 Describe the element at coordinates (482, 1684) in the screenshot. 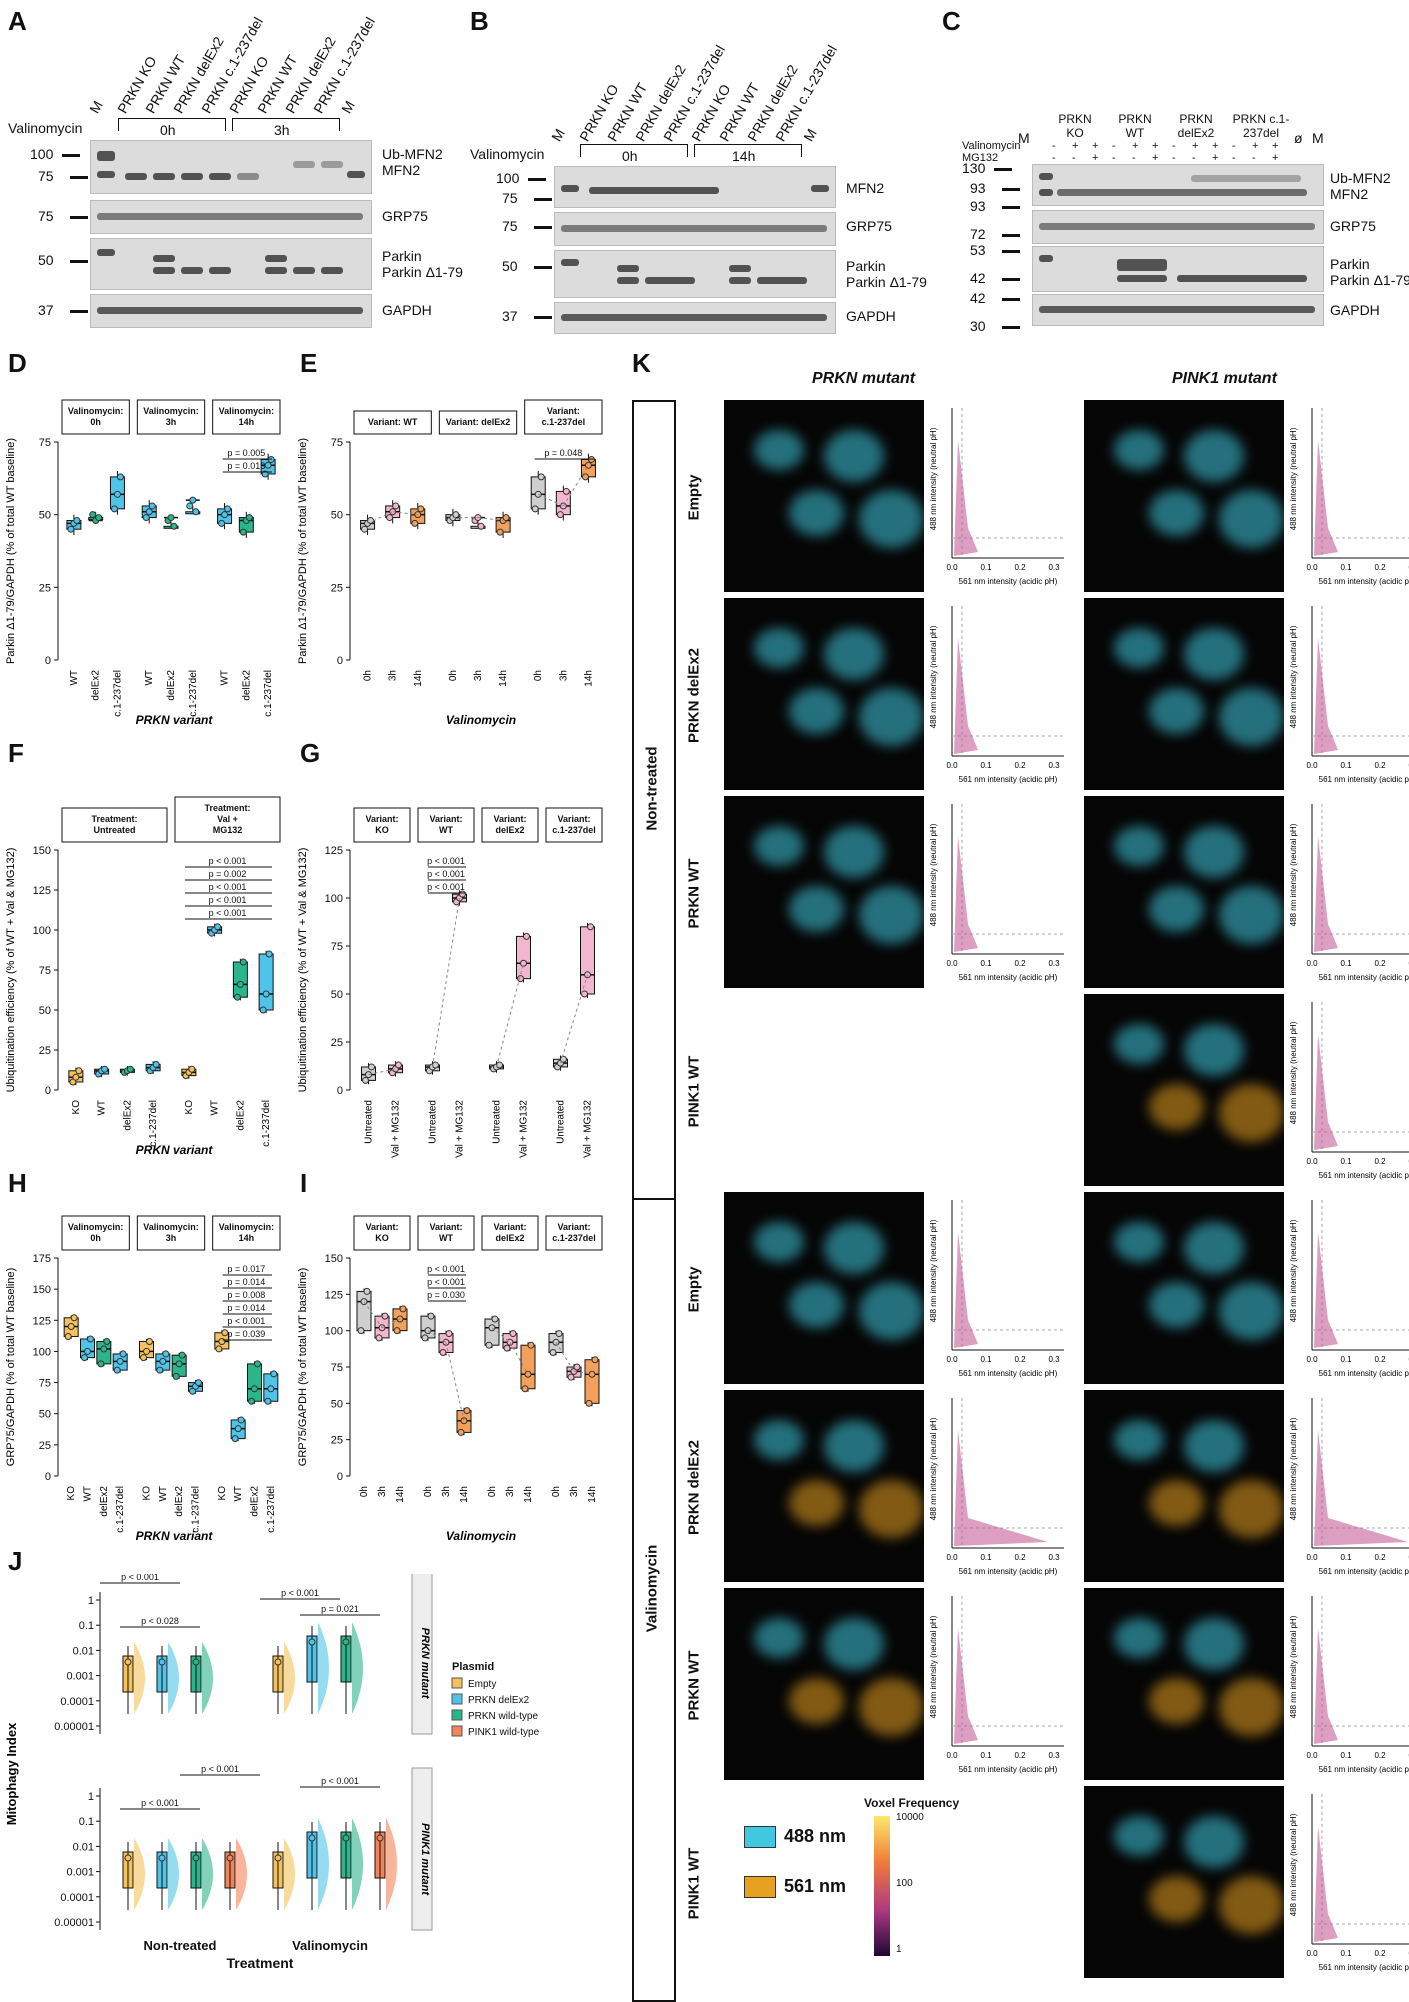

I see `legend-entry: Empty` at that location.